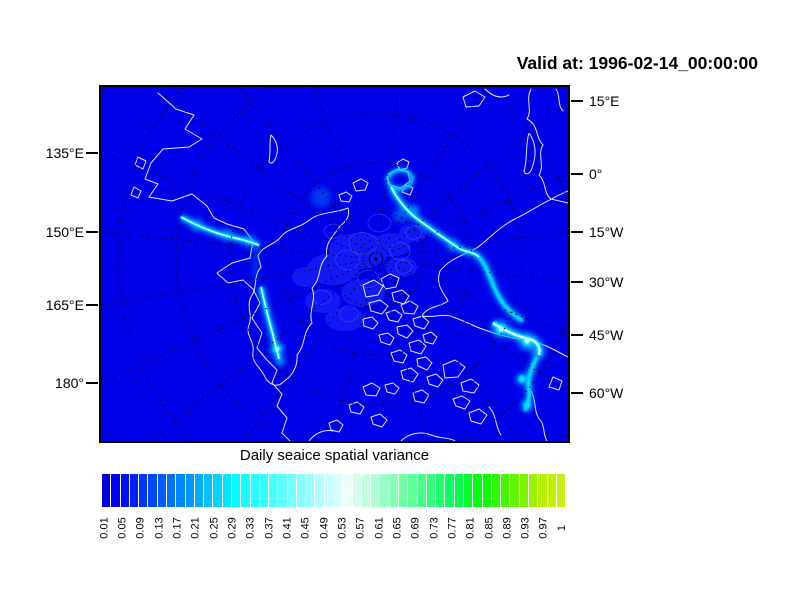  What do you see at coordinates (269, 528) in the screenshot?
I see `colorbar-tick-label: 0.37` at bounding box center [269, 528].